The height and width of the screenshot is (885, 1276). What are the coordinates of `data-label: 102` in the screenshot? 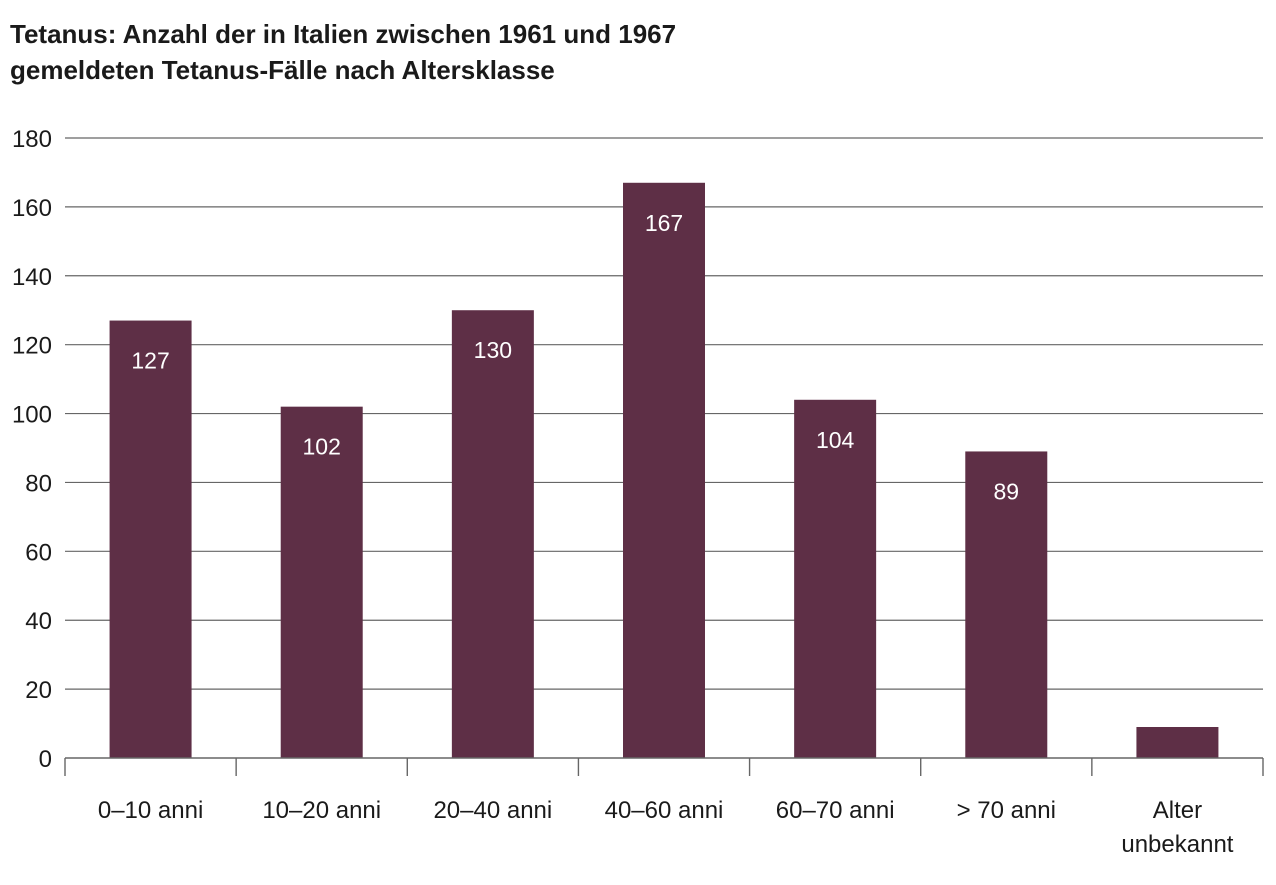 It's located at (322, 447).